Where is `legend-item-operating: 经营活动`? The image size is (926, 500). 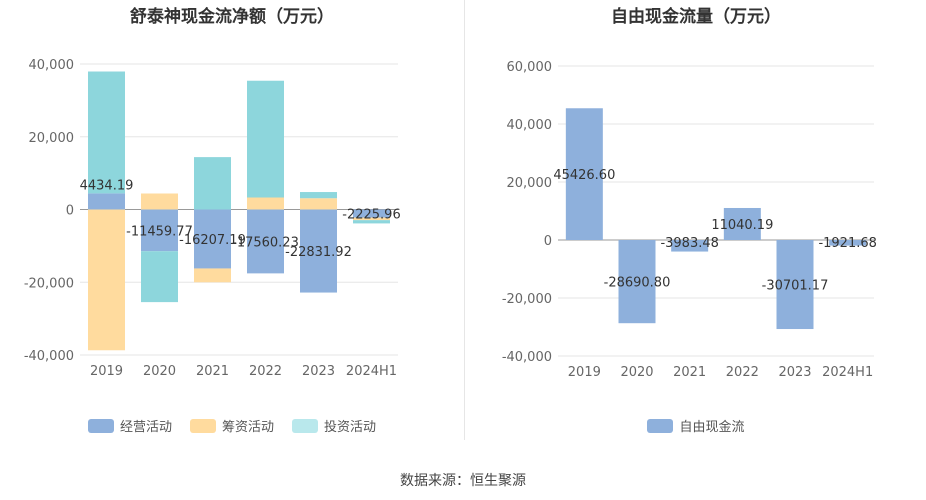 legend-item-operating: 经营活动 is located at coordinates (129, 425).